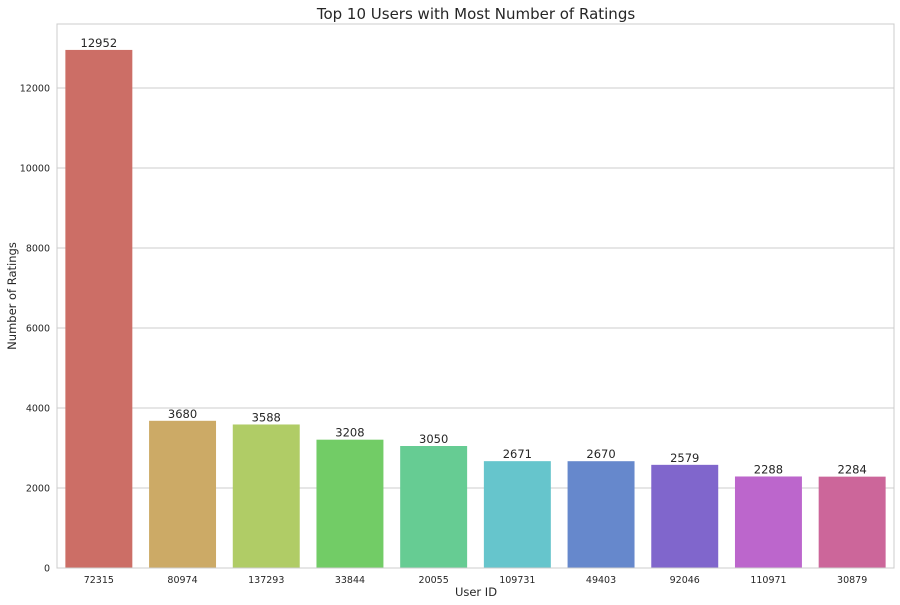 The height and width of the screenshot is (605, 900). Describe the element at coordinates (517, 580) in the screenshot. I see `x-tick-label: 109731` at that location.